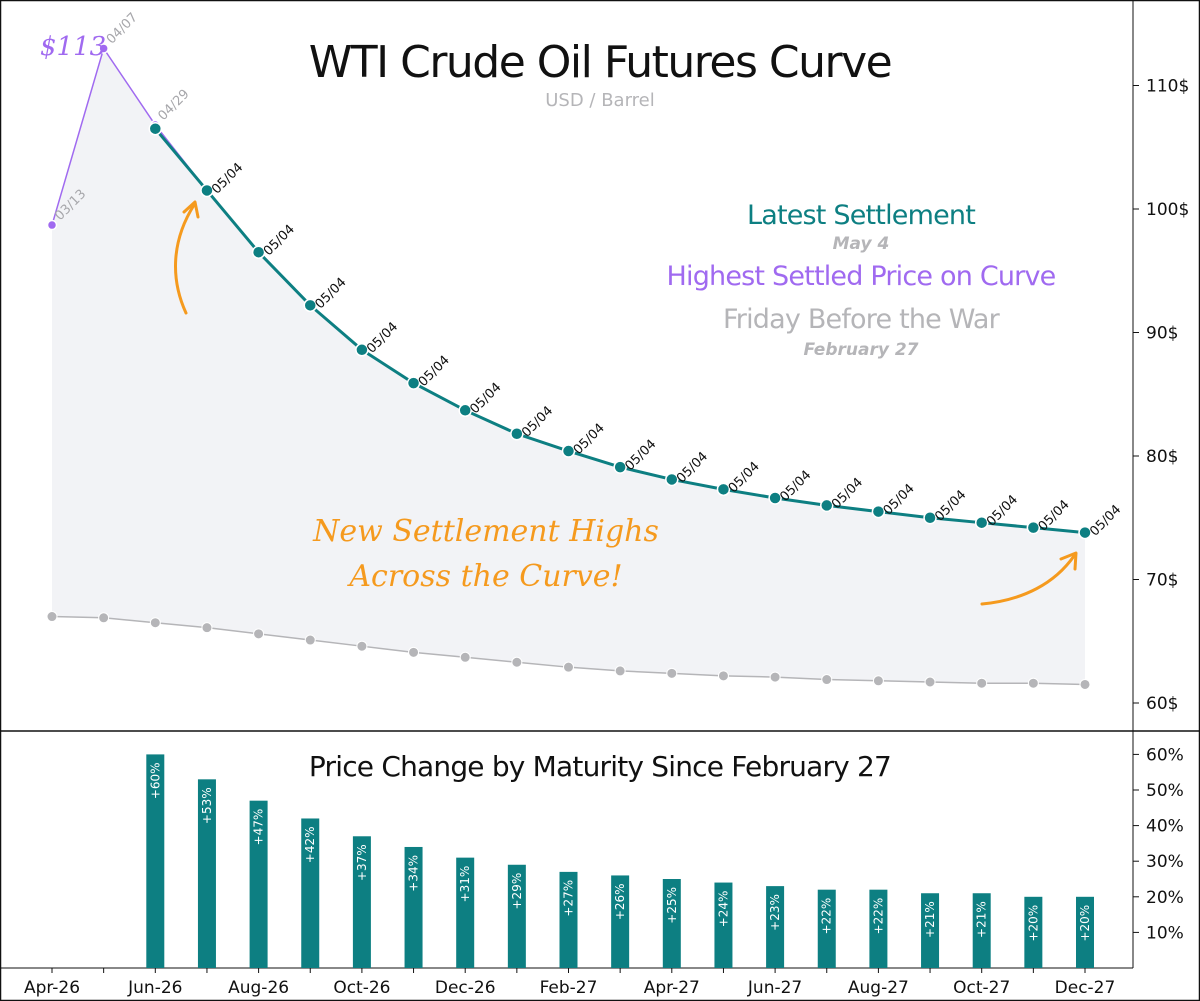 The height and width of the screenshot is (1001, 1200). I want to click on chart-subtitle: USD / Barrel, so click(600, 100).